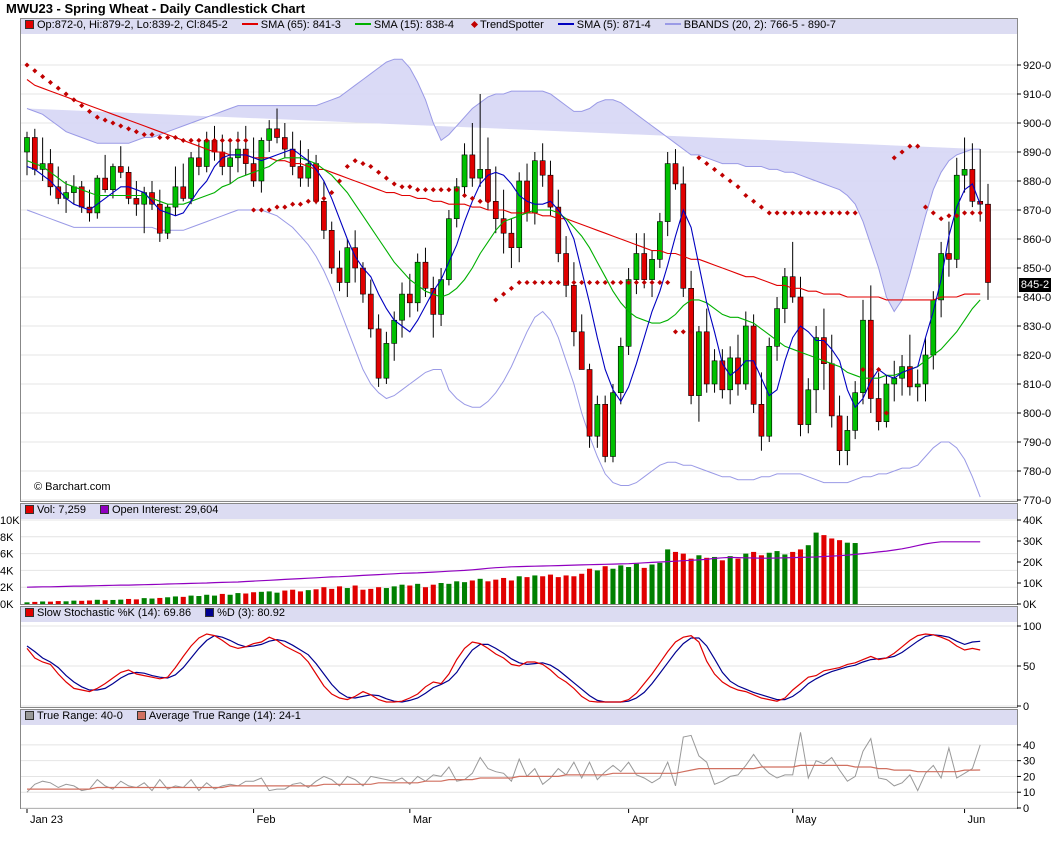 The height and width of the screenshot is (851, 1060). I want to click on y-tick-label: 900-0, so click(1037, 124).